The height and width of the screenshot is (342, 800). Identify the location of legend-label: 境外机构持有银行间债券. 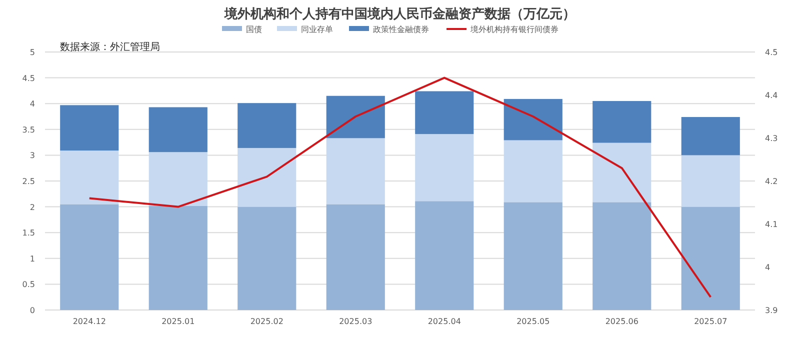
(514, 29).